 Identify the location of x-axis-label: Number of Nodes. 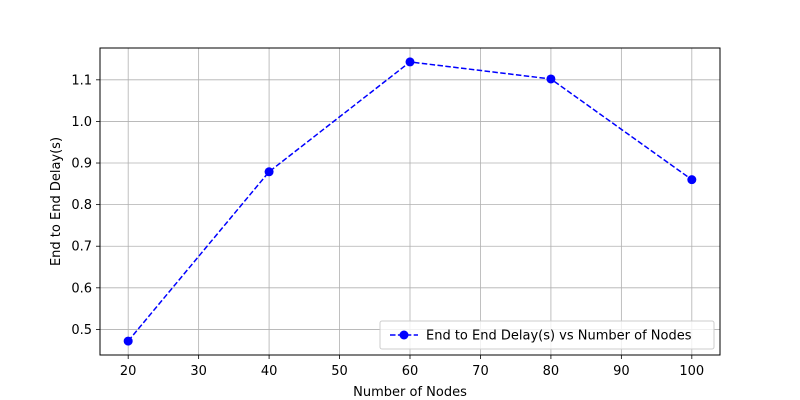
(410, 392).